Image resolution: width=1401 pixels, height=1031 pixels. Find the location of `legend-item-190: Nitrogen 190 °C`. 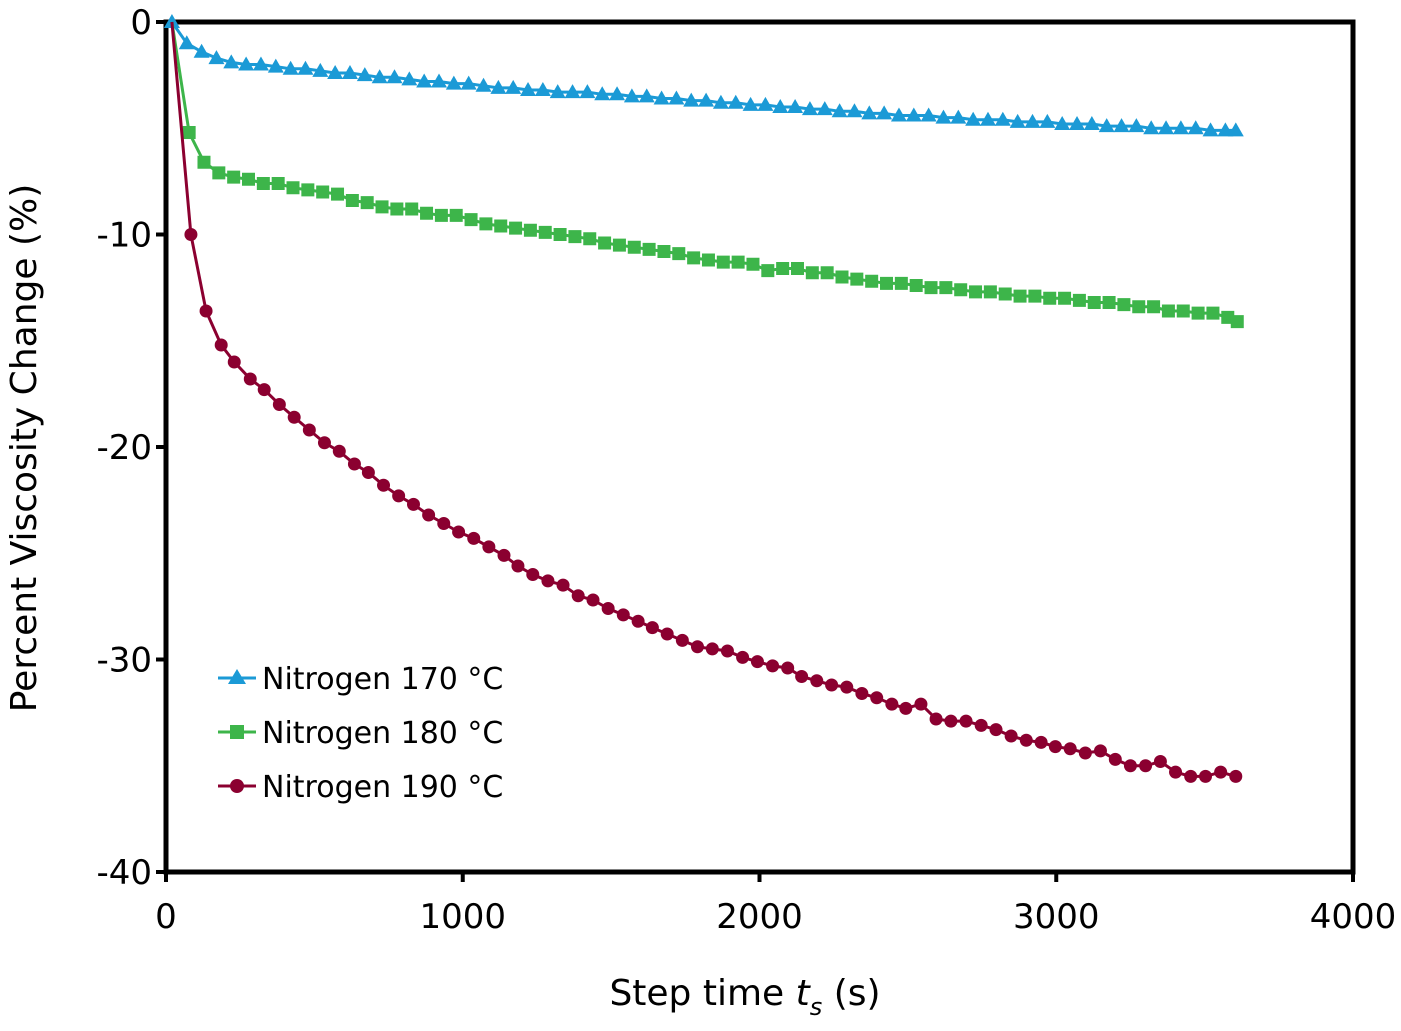

legend-item-190: Nitrogen 190 °C is located at coordinates (360, 787).